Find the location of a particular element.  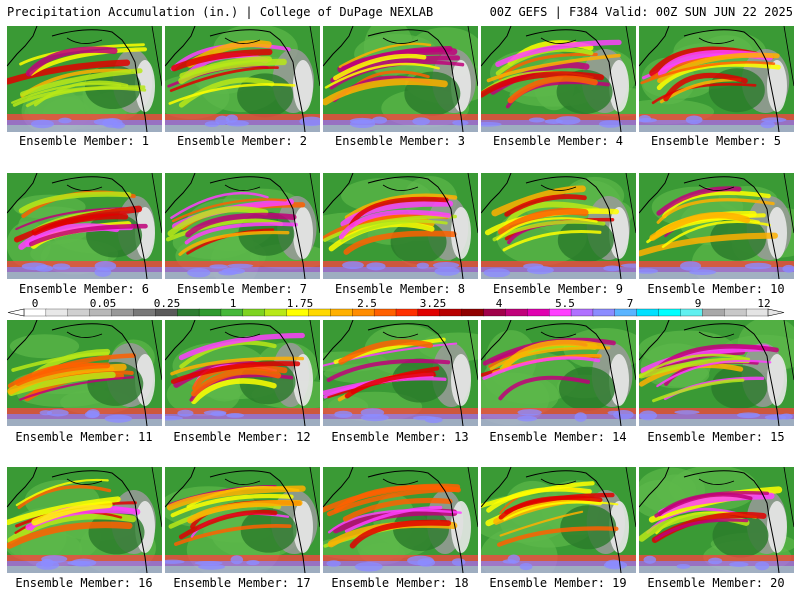

ensemble-member-caption: Ensemble Member: 4 is located at coordinates (558, 141).